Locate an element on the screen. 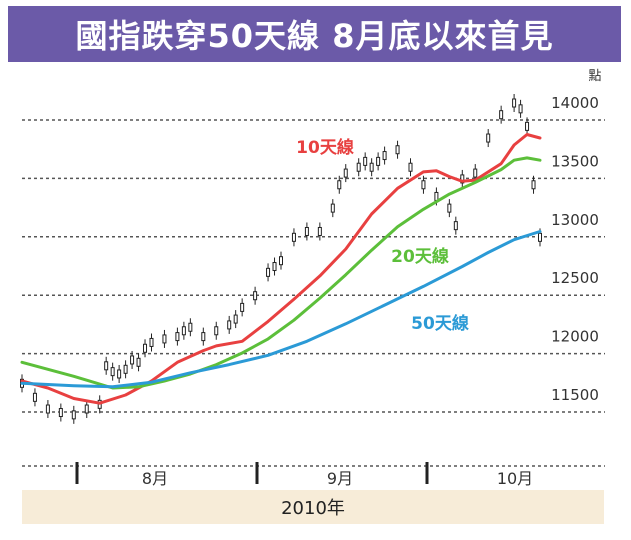 The image size is (631, 540). x-month-label: 9月 is located at coordinates (340, 478).